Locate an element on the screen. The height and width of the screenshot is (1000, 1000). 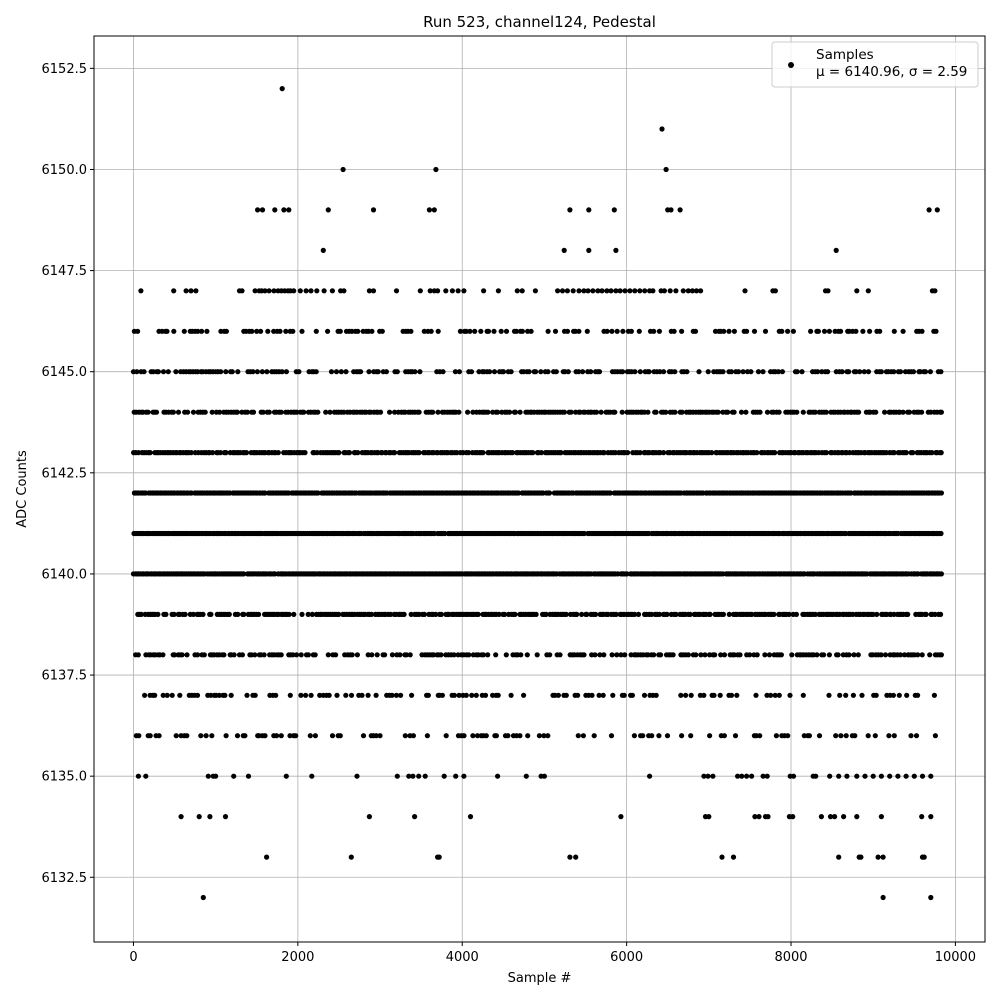
y-tick-label: 6142.5 is located at coordinates (65, 473).